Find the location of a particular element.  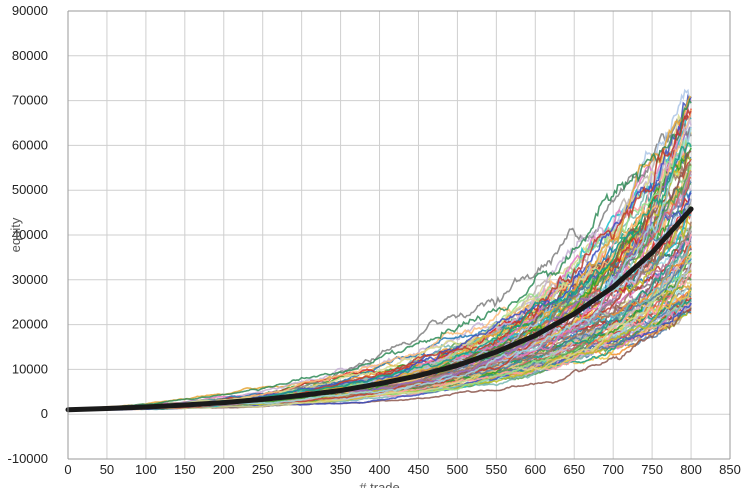

y-tick-label: 0 is located at coordinates (44, 413).